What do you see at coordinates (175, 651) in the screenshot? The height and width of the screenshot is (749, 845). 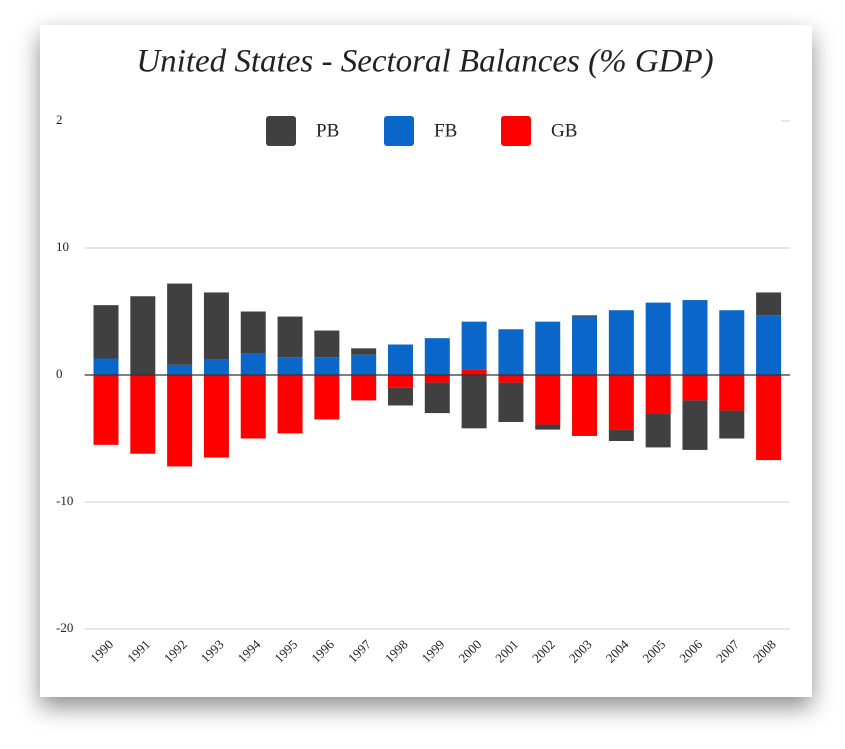 I see `x-tick-label: 1992` at bounding box center [175, 651].